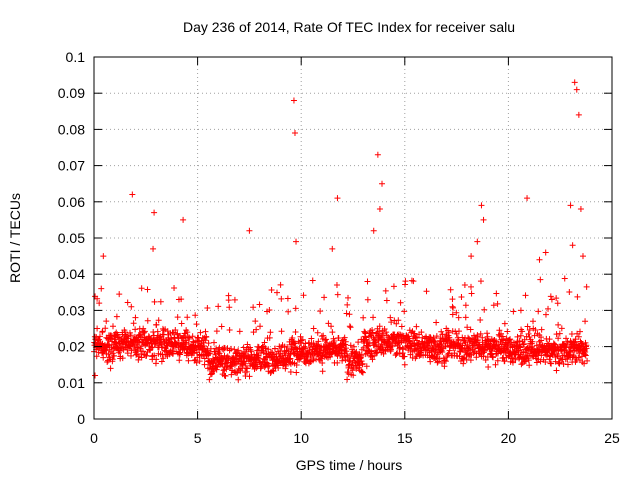  Describe the element at coordinates (76, 57) in the screenshot. I see `y-tick-label: 0.1` at that location.